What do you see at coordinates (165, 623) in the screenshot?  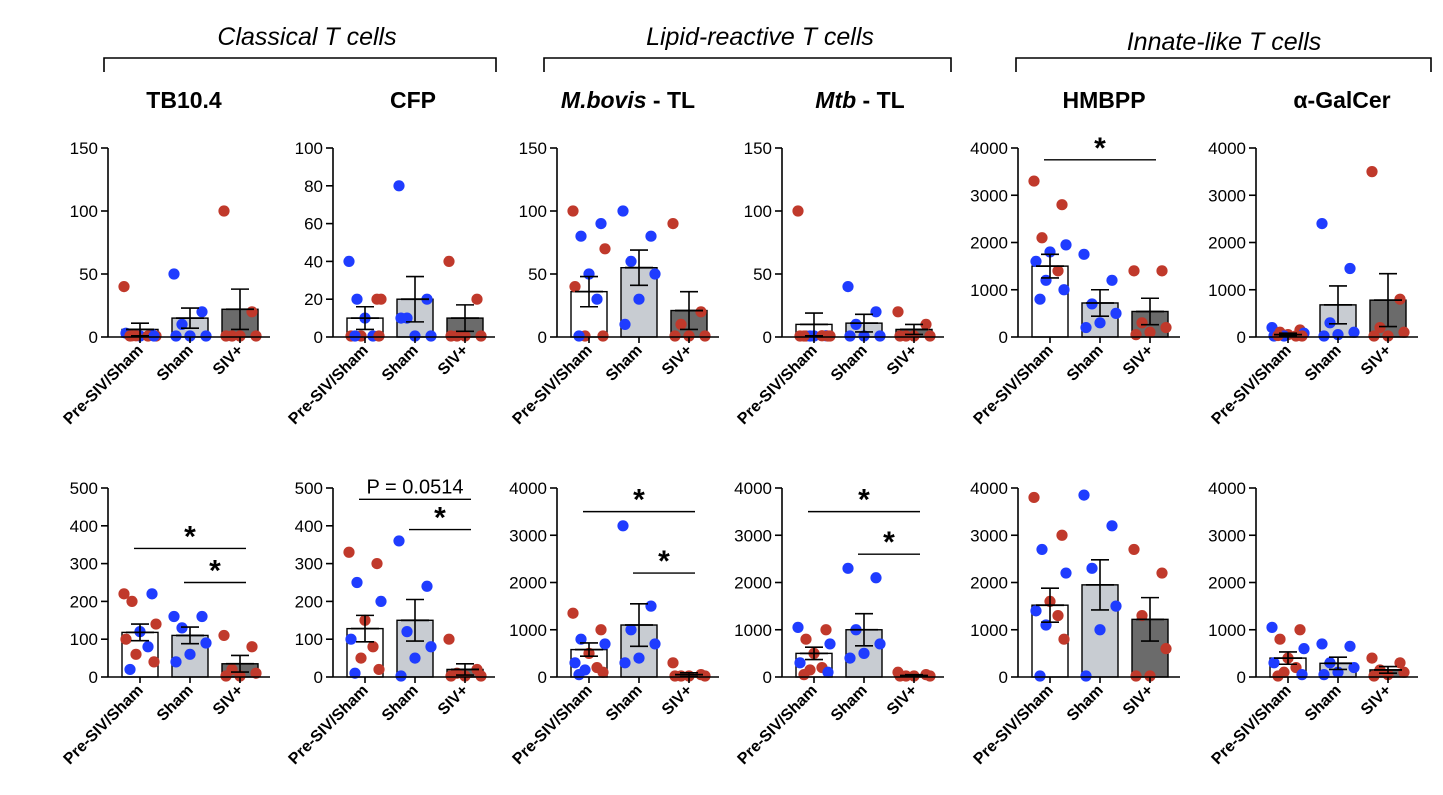 I see `chart-panel-b-1: 0 100 200 300 400 500 Pre-SIV/Sham Sham SIV+ * *` at bounding box center [165, 623].